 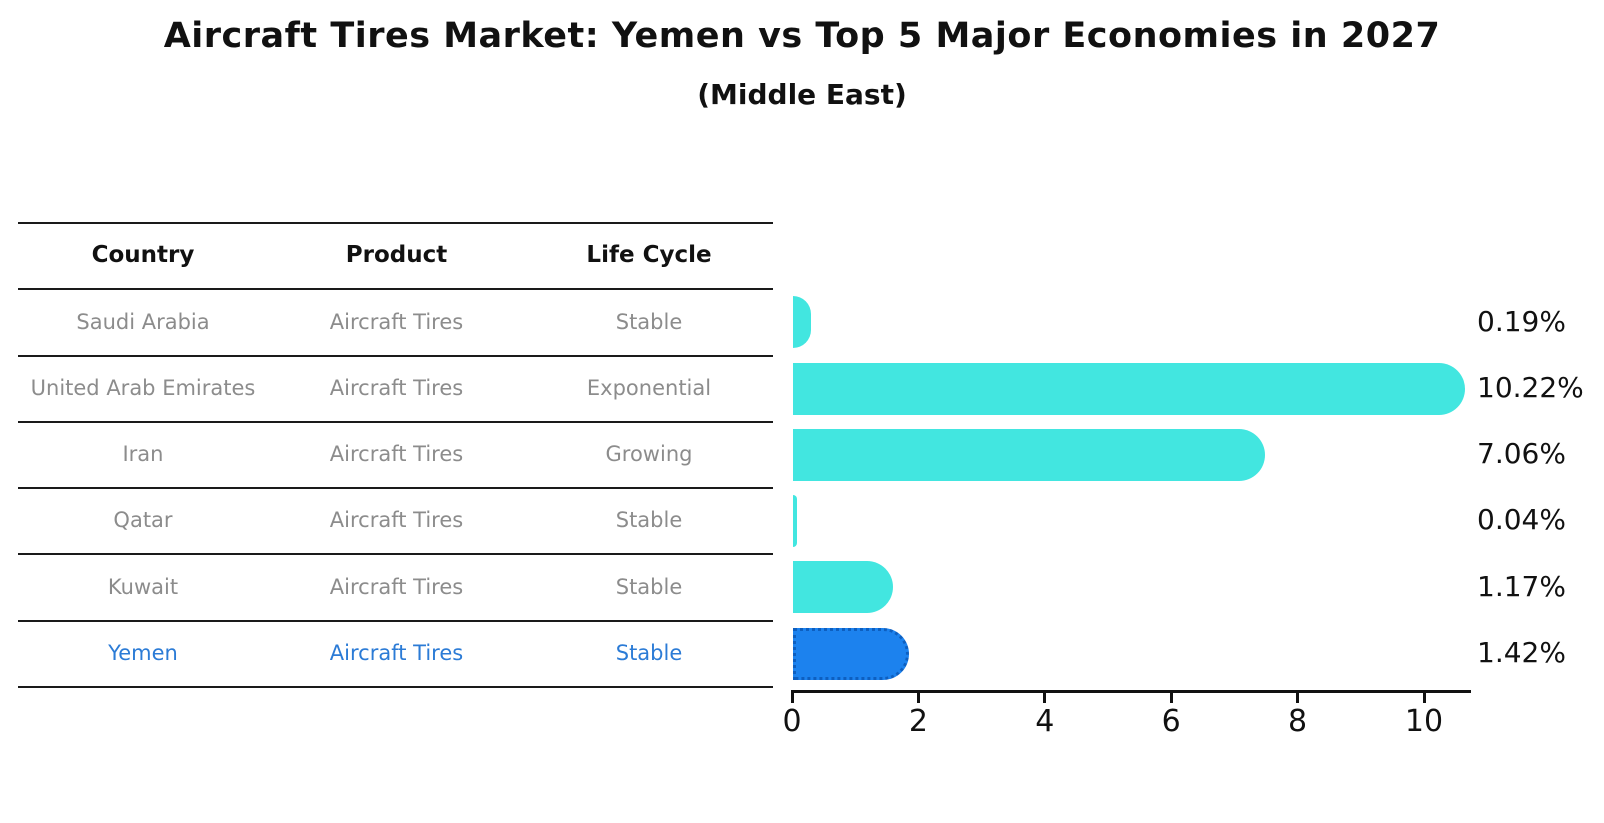 What do you see at coordinates (1521, 453) in the screenshot?
I see `value-label: 7.06%` at bounding box center [1521, 453].